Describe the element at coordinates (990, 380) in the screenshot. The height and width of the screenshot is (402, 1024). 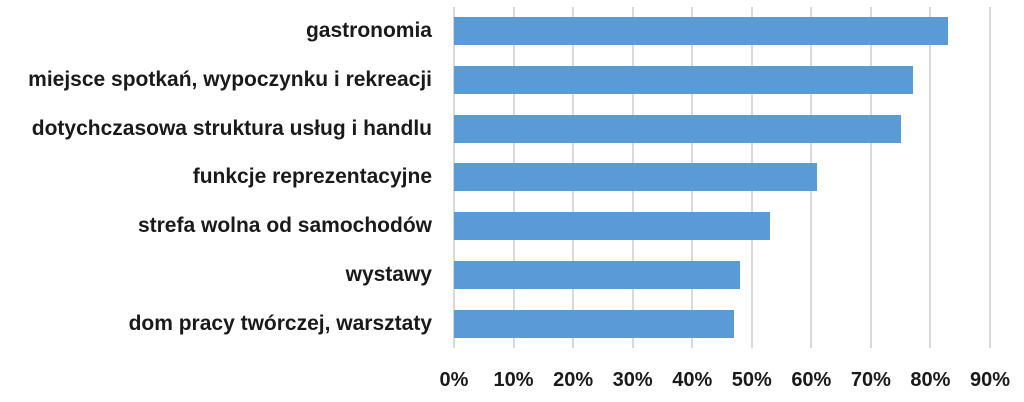
I see `x-tick-label: 90%` at that location.